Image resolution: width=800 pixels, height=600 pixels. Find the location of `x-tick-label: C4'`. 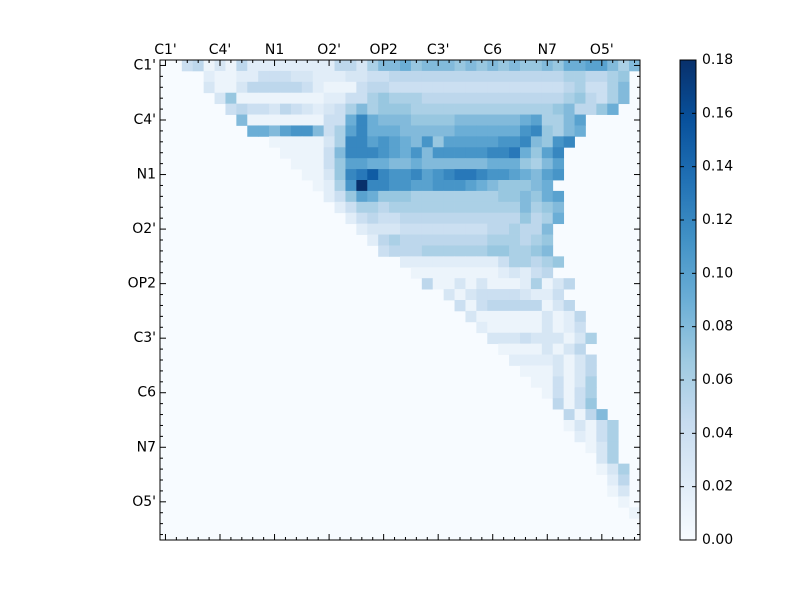

x-tick-label: C4' is located at coordinates (220, 50).